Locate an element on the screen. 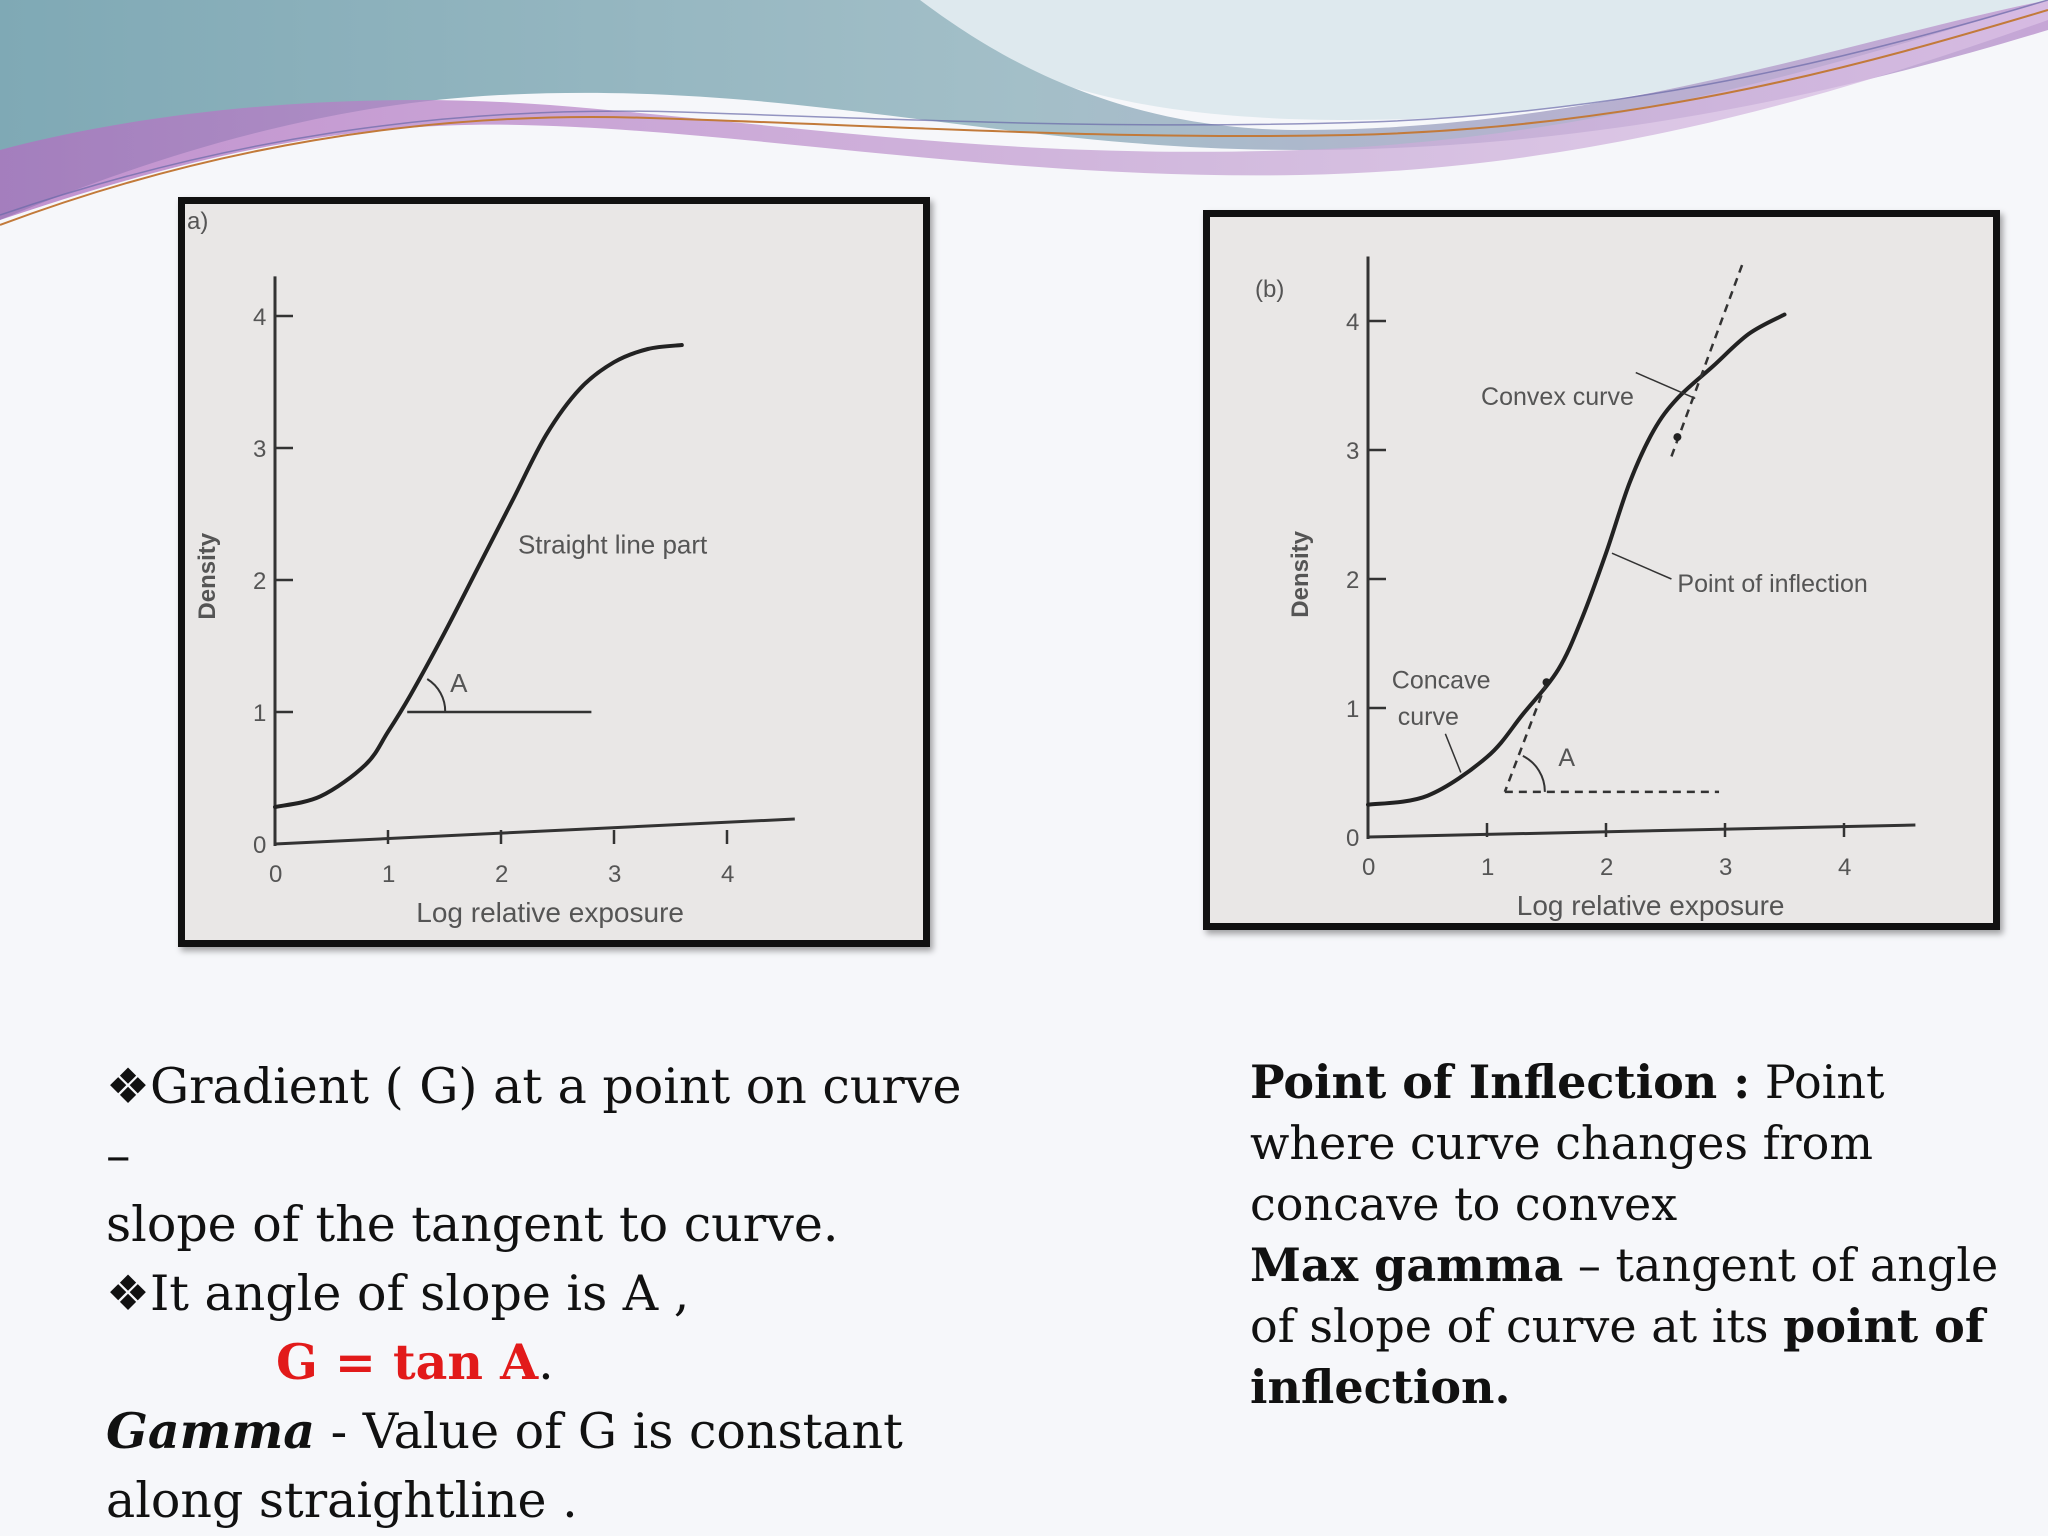  concave-leader-line is located at coordinates (1453, 753).